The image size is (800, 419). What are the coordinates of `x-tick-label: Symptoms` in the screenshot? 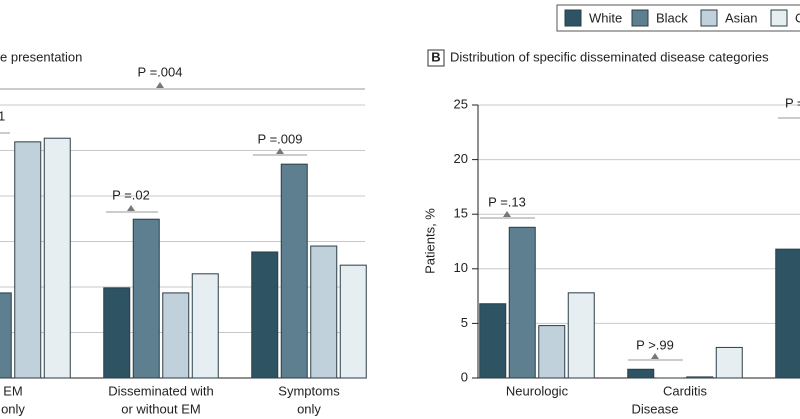 It's located at (309, 390).